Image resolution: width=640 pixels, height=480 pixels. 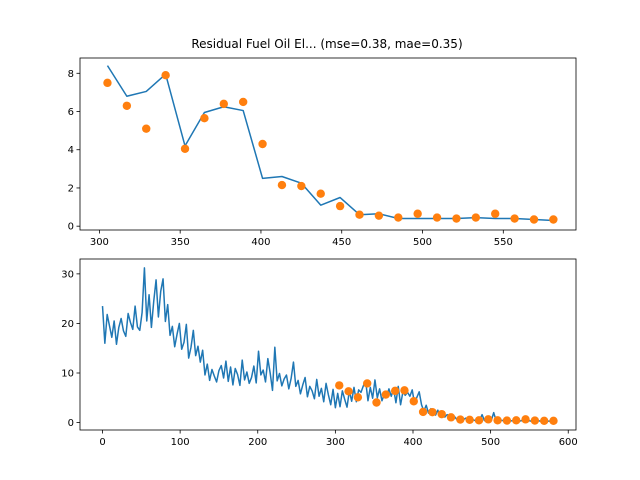 What do you see at coordinates (341, 242) in the screenshot?
I see `x-tick-label: 450` at bounding box center [341, 242].